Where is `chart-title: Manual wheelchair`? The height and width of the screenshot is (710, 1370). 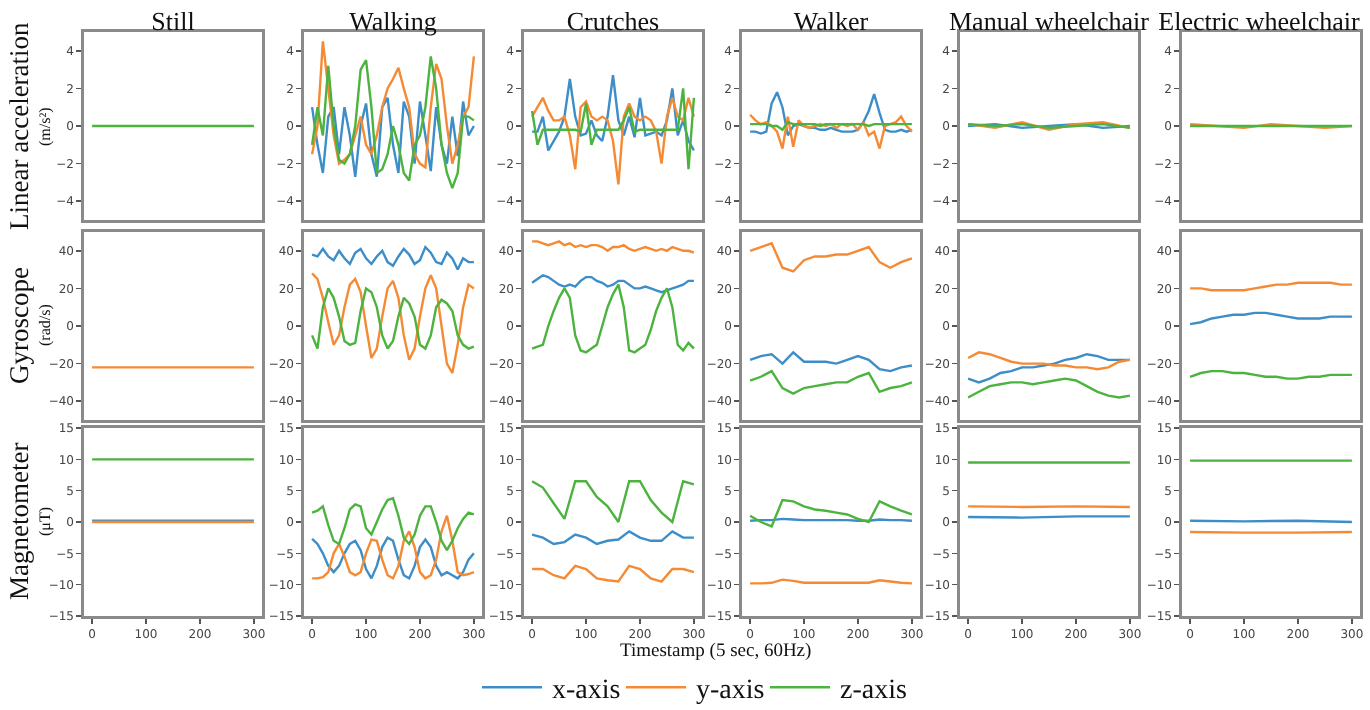 chart-title: Manual wheelchair is located at coordinates (1050, 21).